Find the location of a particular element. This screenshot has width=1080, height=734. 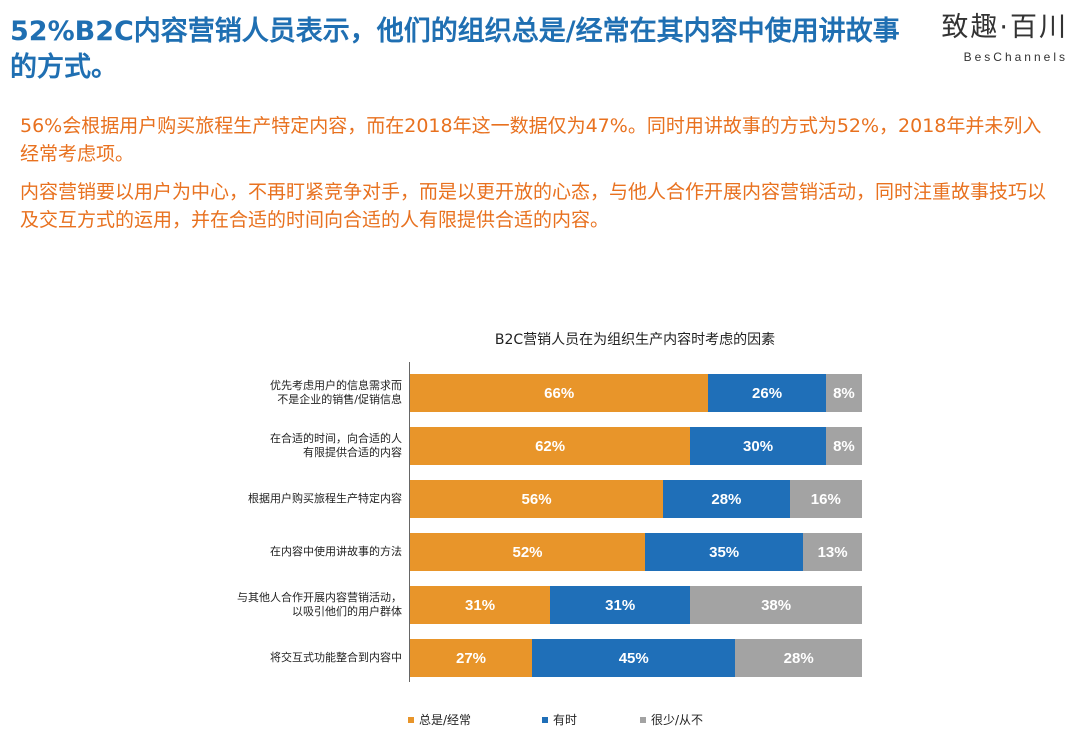

category-label: 将交互式功能整合到内容中 is located at coordinates (286, 658).